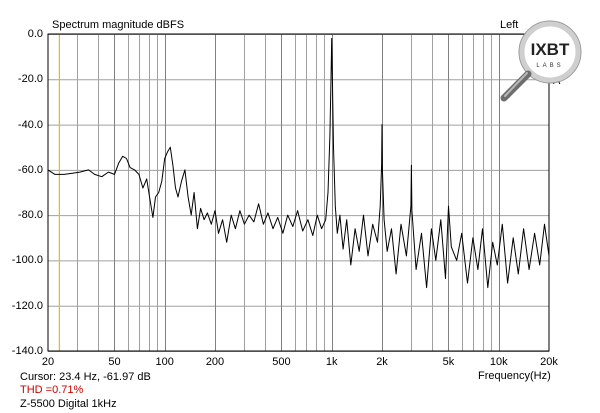 Image resolution: width=600 pixels, height=413 pixels. Describe the element at coordinates (498, 362) in the screenshot. I see `x-tick-label: 10k` at that location.